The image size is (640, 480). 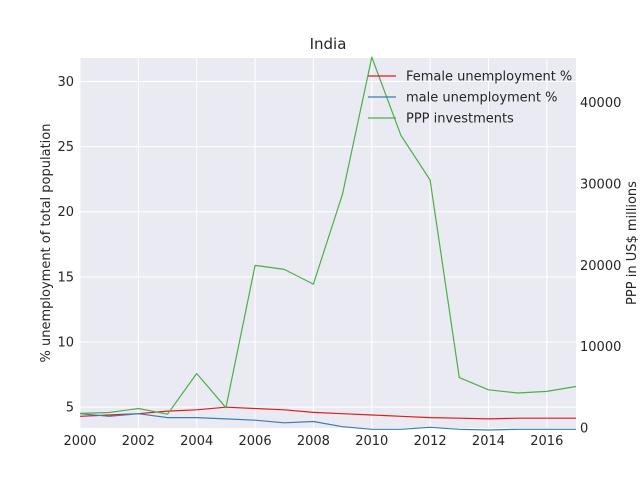 I want to click on legend-label: male unemployment %, so click(x=482, y=98).